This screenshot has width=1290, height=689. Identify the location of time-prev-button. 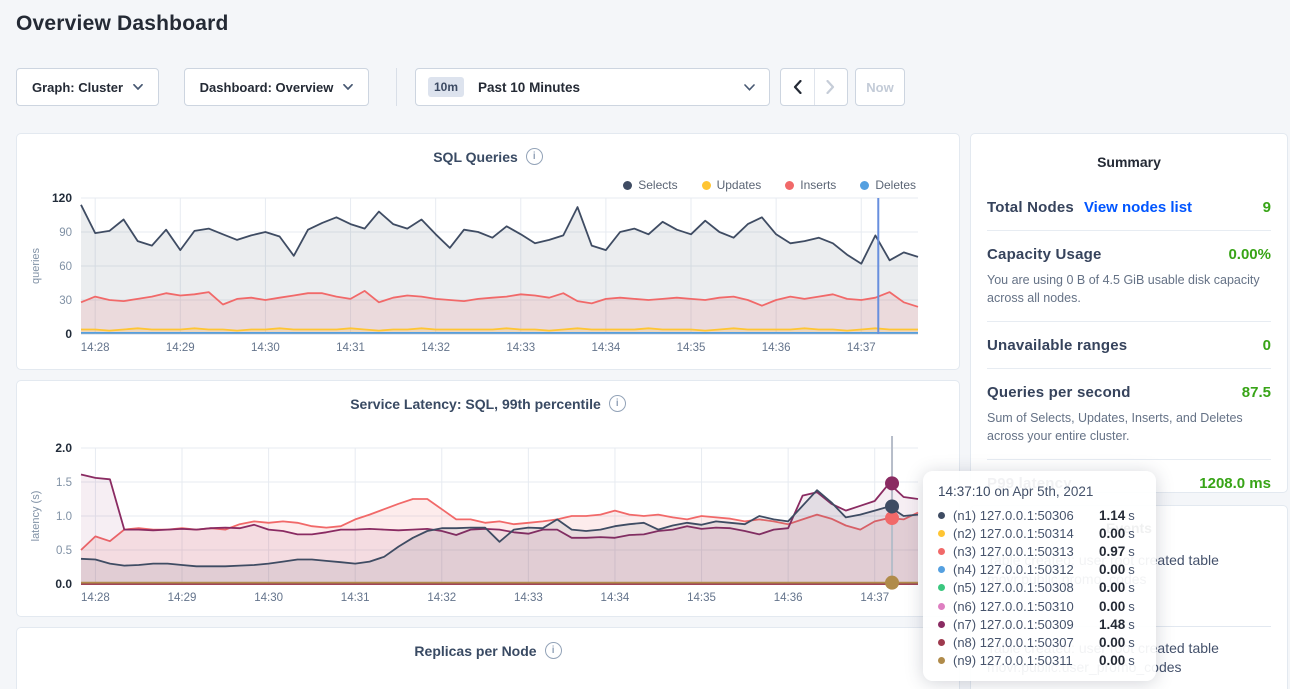
(797, 87).